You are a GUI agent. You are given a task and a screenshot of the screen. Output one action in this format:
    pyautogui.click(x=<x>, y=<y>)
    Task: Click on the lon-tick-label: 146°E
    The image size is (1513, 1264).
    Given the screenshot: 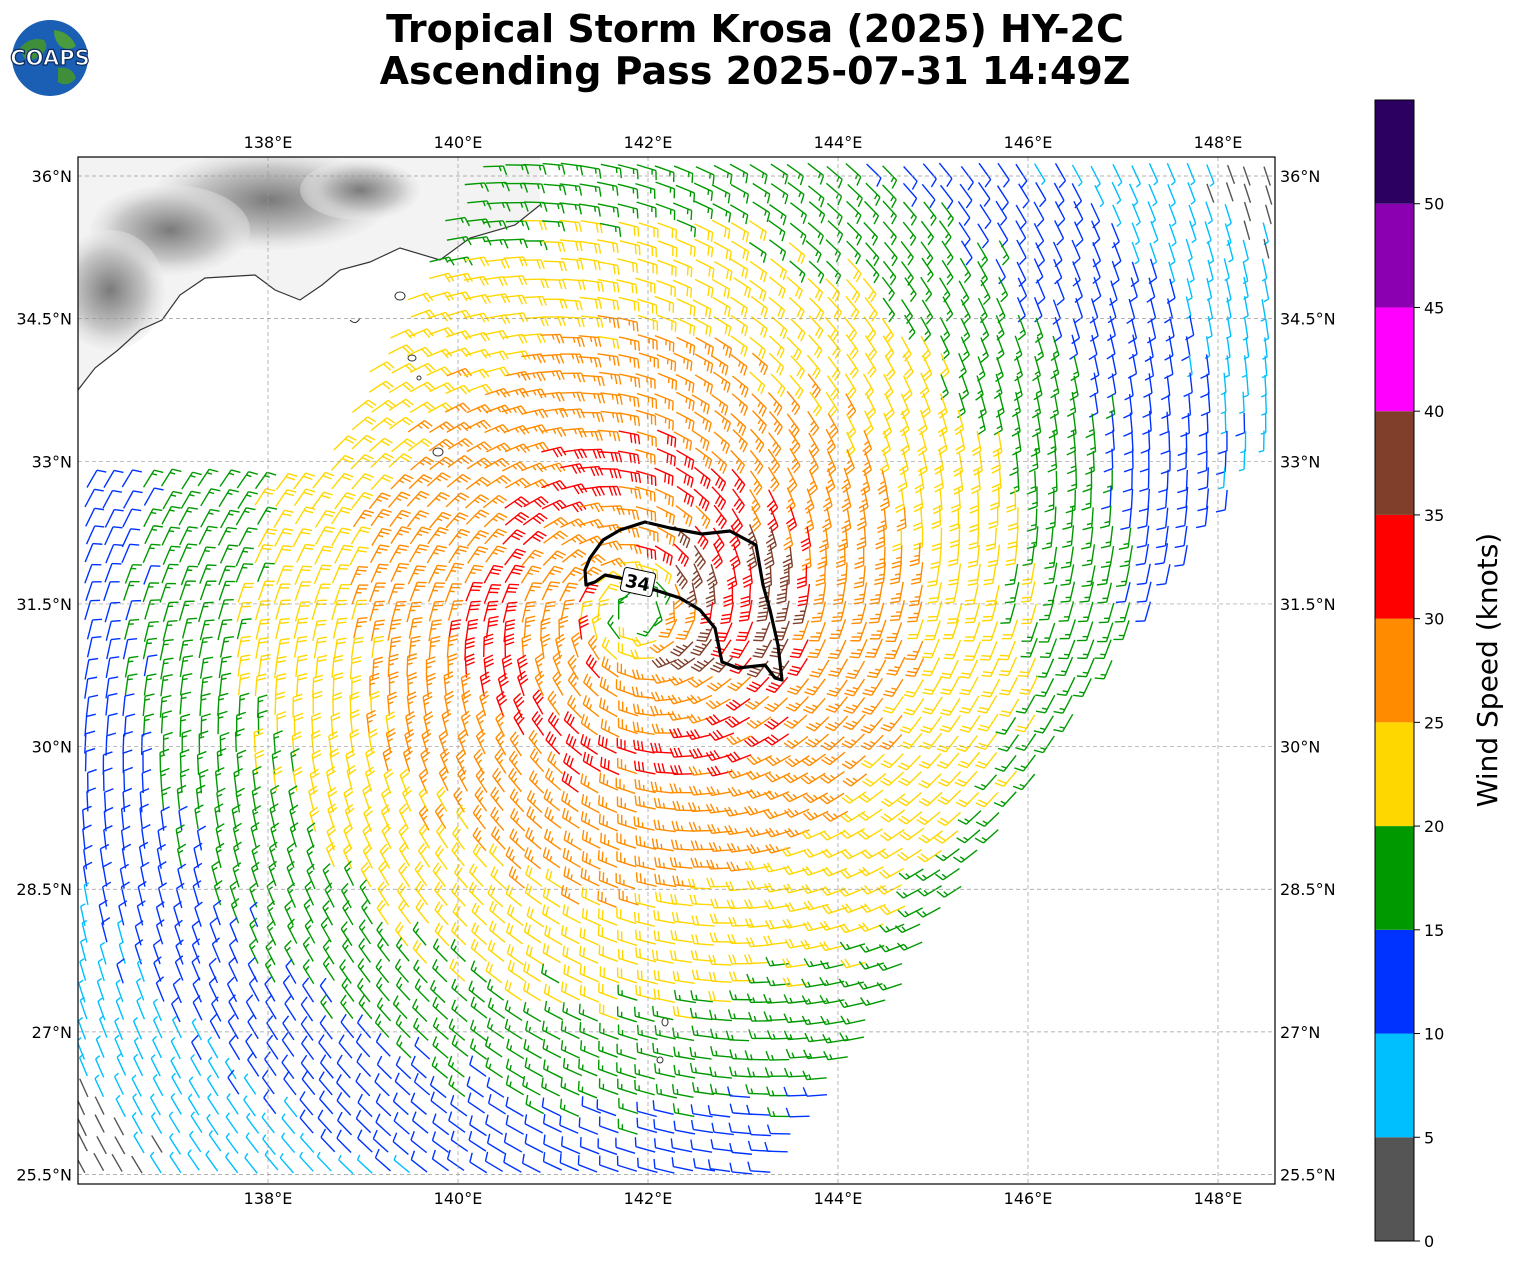 What is the action you would take?
    pyautogui.click(x=1028, y=142)
    